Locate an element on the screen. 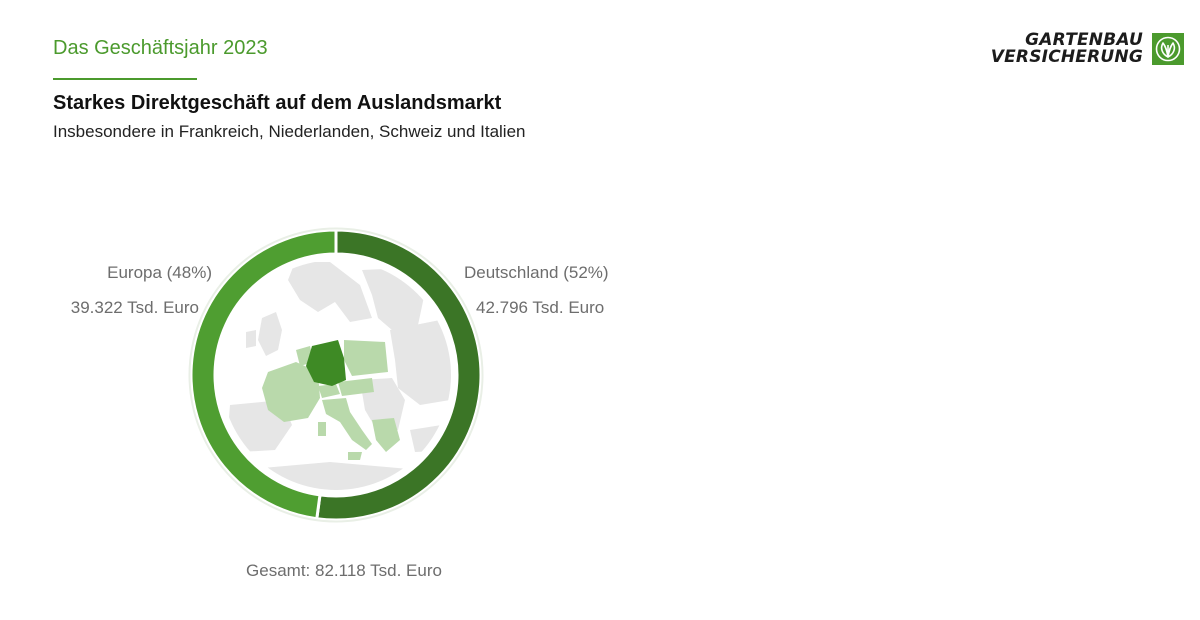  donut-outer-ring is located at coordinates (336, 375).